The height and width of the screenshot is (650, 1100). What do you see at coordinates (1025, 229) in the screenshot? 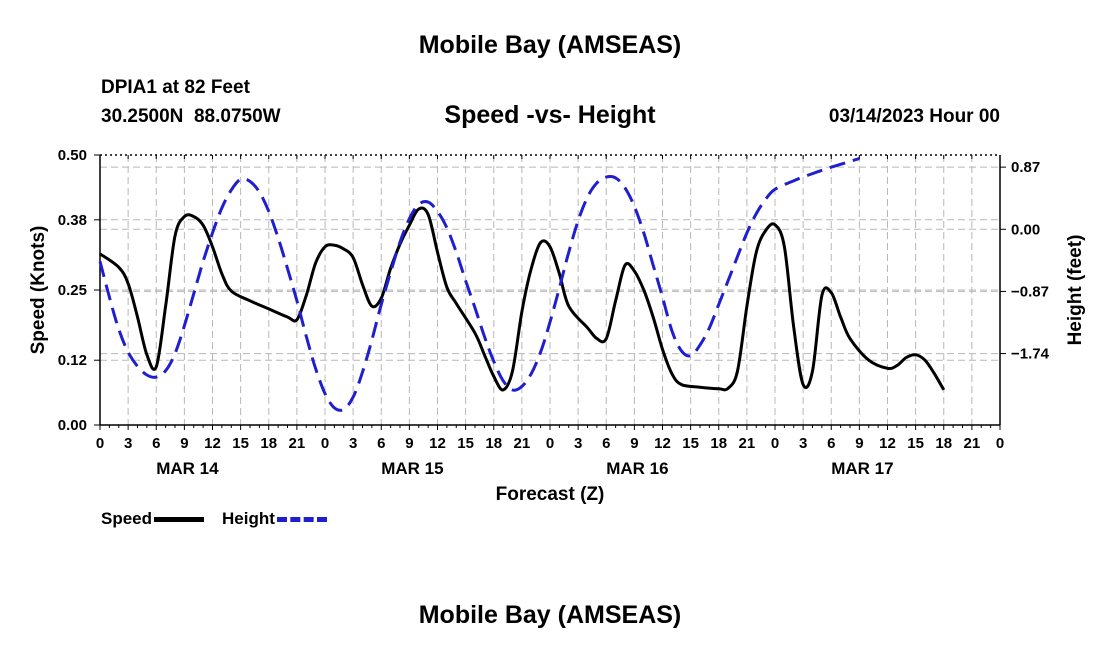
I see `y2-tick-label: 0.00` at bounding box center [1025, 229].